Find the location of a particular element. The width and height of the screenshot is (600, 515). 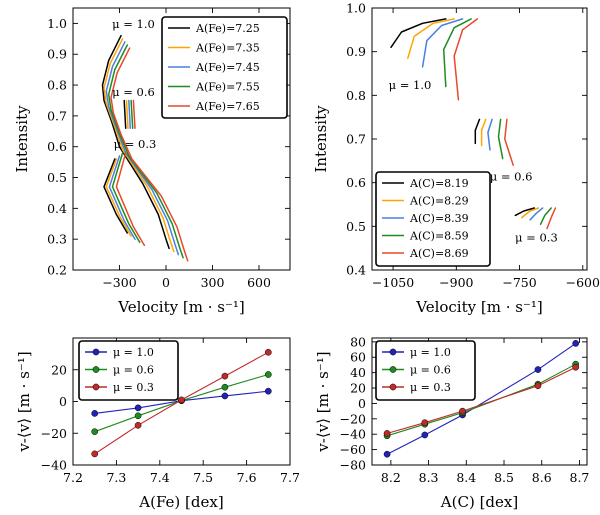

x-tick-label: 8.7 is located at coordinates (580, 477).